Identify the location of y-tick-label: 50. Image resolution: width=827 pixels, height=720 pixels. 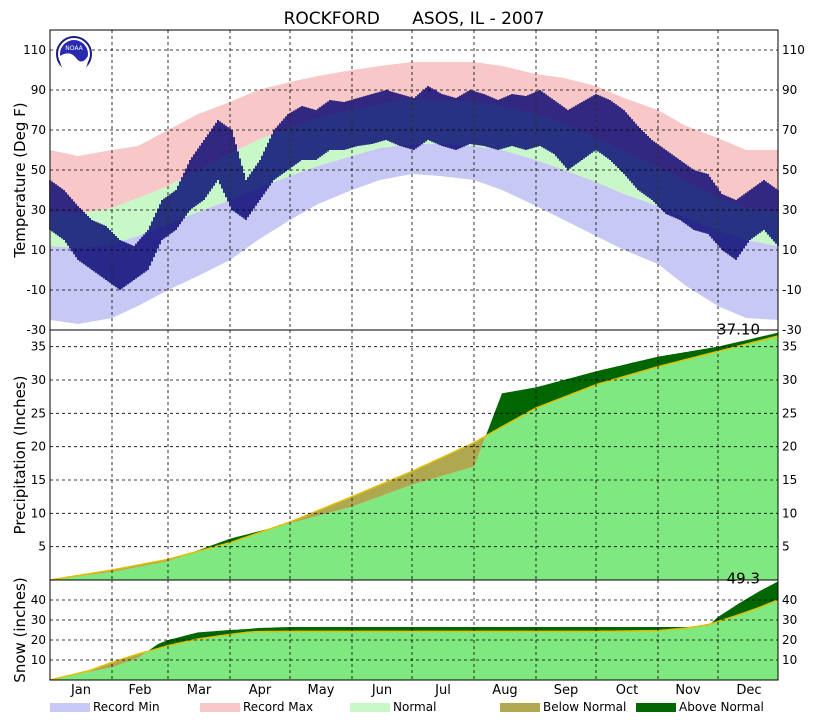
(38, 170).